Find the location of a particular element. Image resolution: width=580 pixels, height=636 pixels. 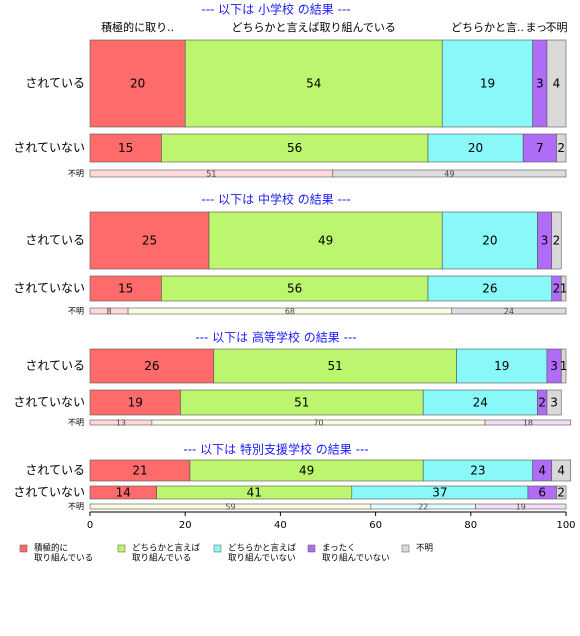

x-tick-label: 40 is located at coordinates (280, 525).